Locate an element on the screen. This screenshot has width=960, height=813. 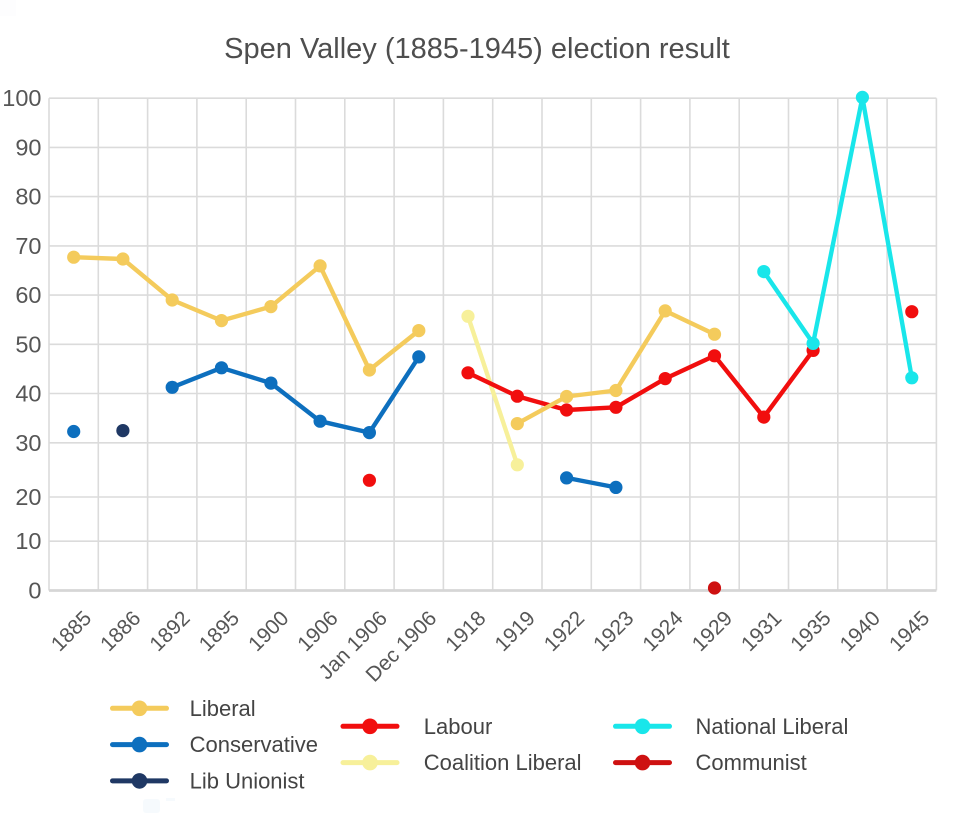
svg-text: Labour is located at coordinates (458, 726).